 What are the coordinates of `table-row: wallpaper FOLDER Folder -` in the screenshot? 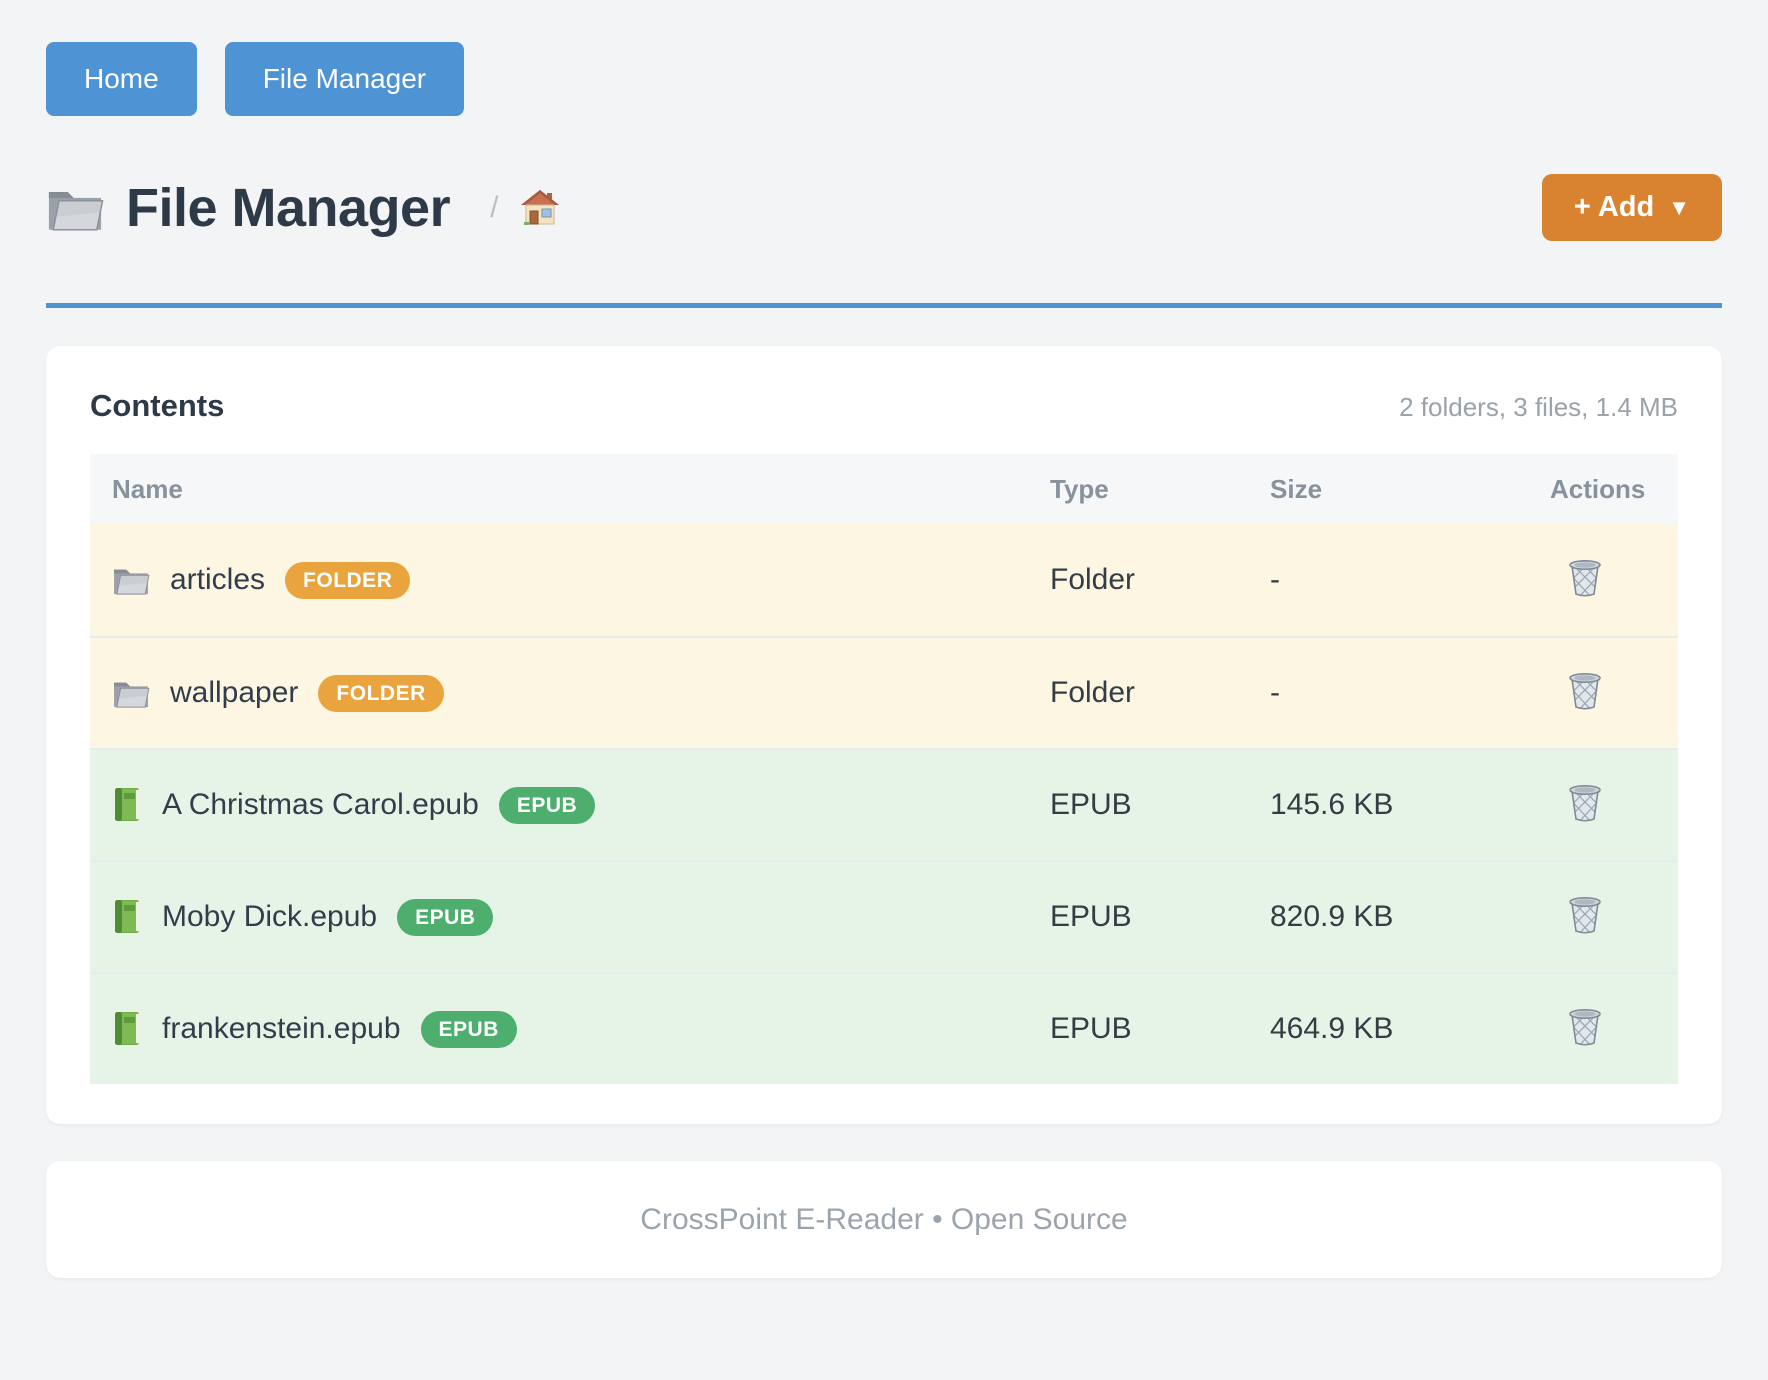 It's located at (884, 692).